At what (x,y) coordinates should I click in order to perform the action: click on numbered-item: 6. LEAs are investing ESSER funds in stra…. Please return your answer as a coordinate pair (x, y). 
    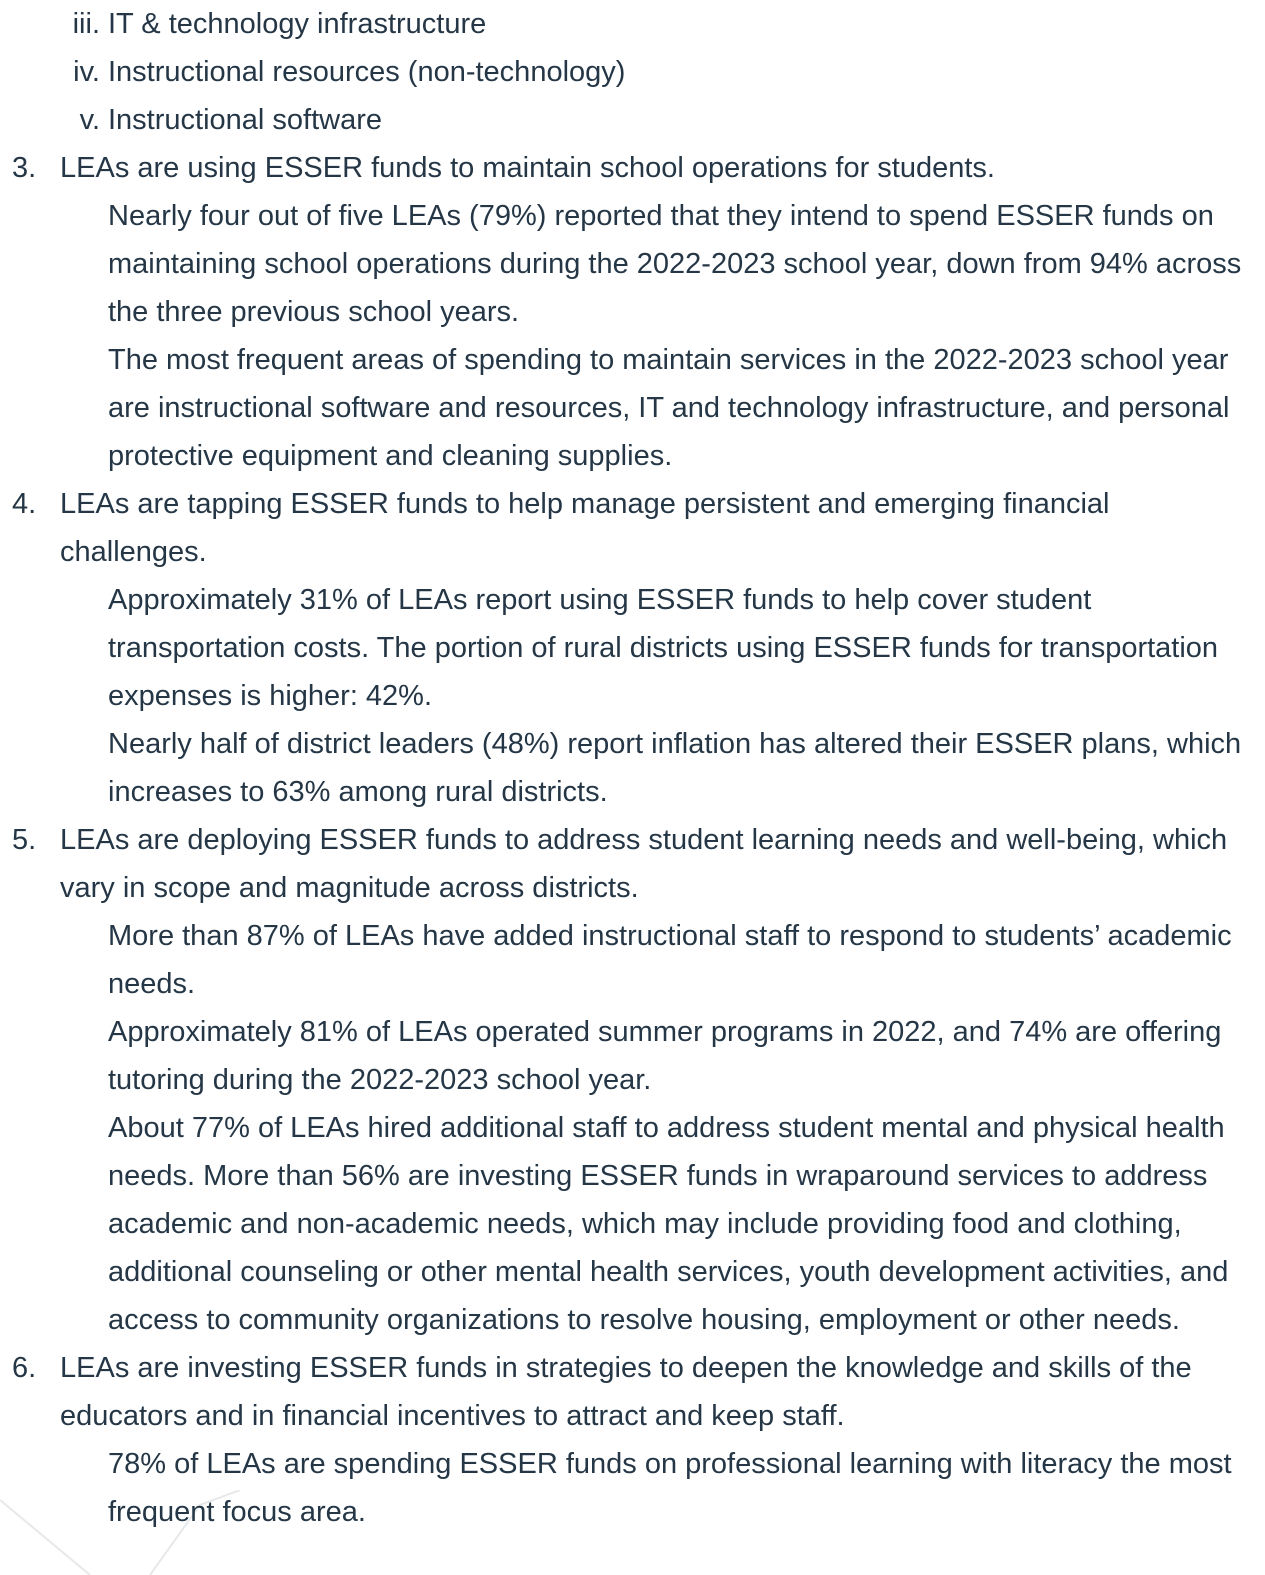
    Looking at the image, I should click on (632, 1392).